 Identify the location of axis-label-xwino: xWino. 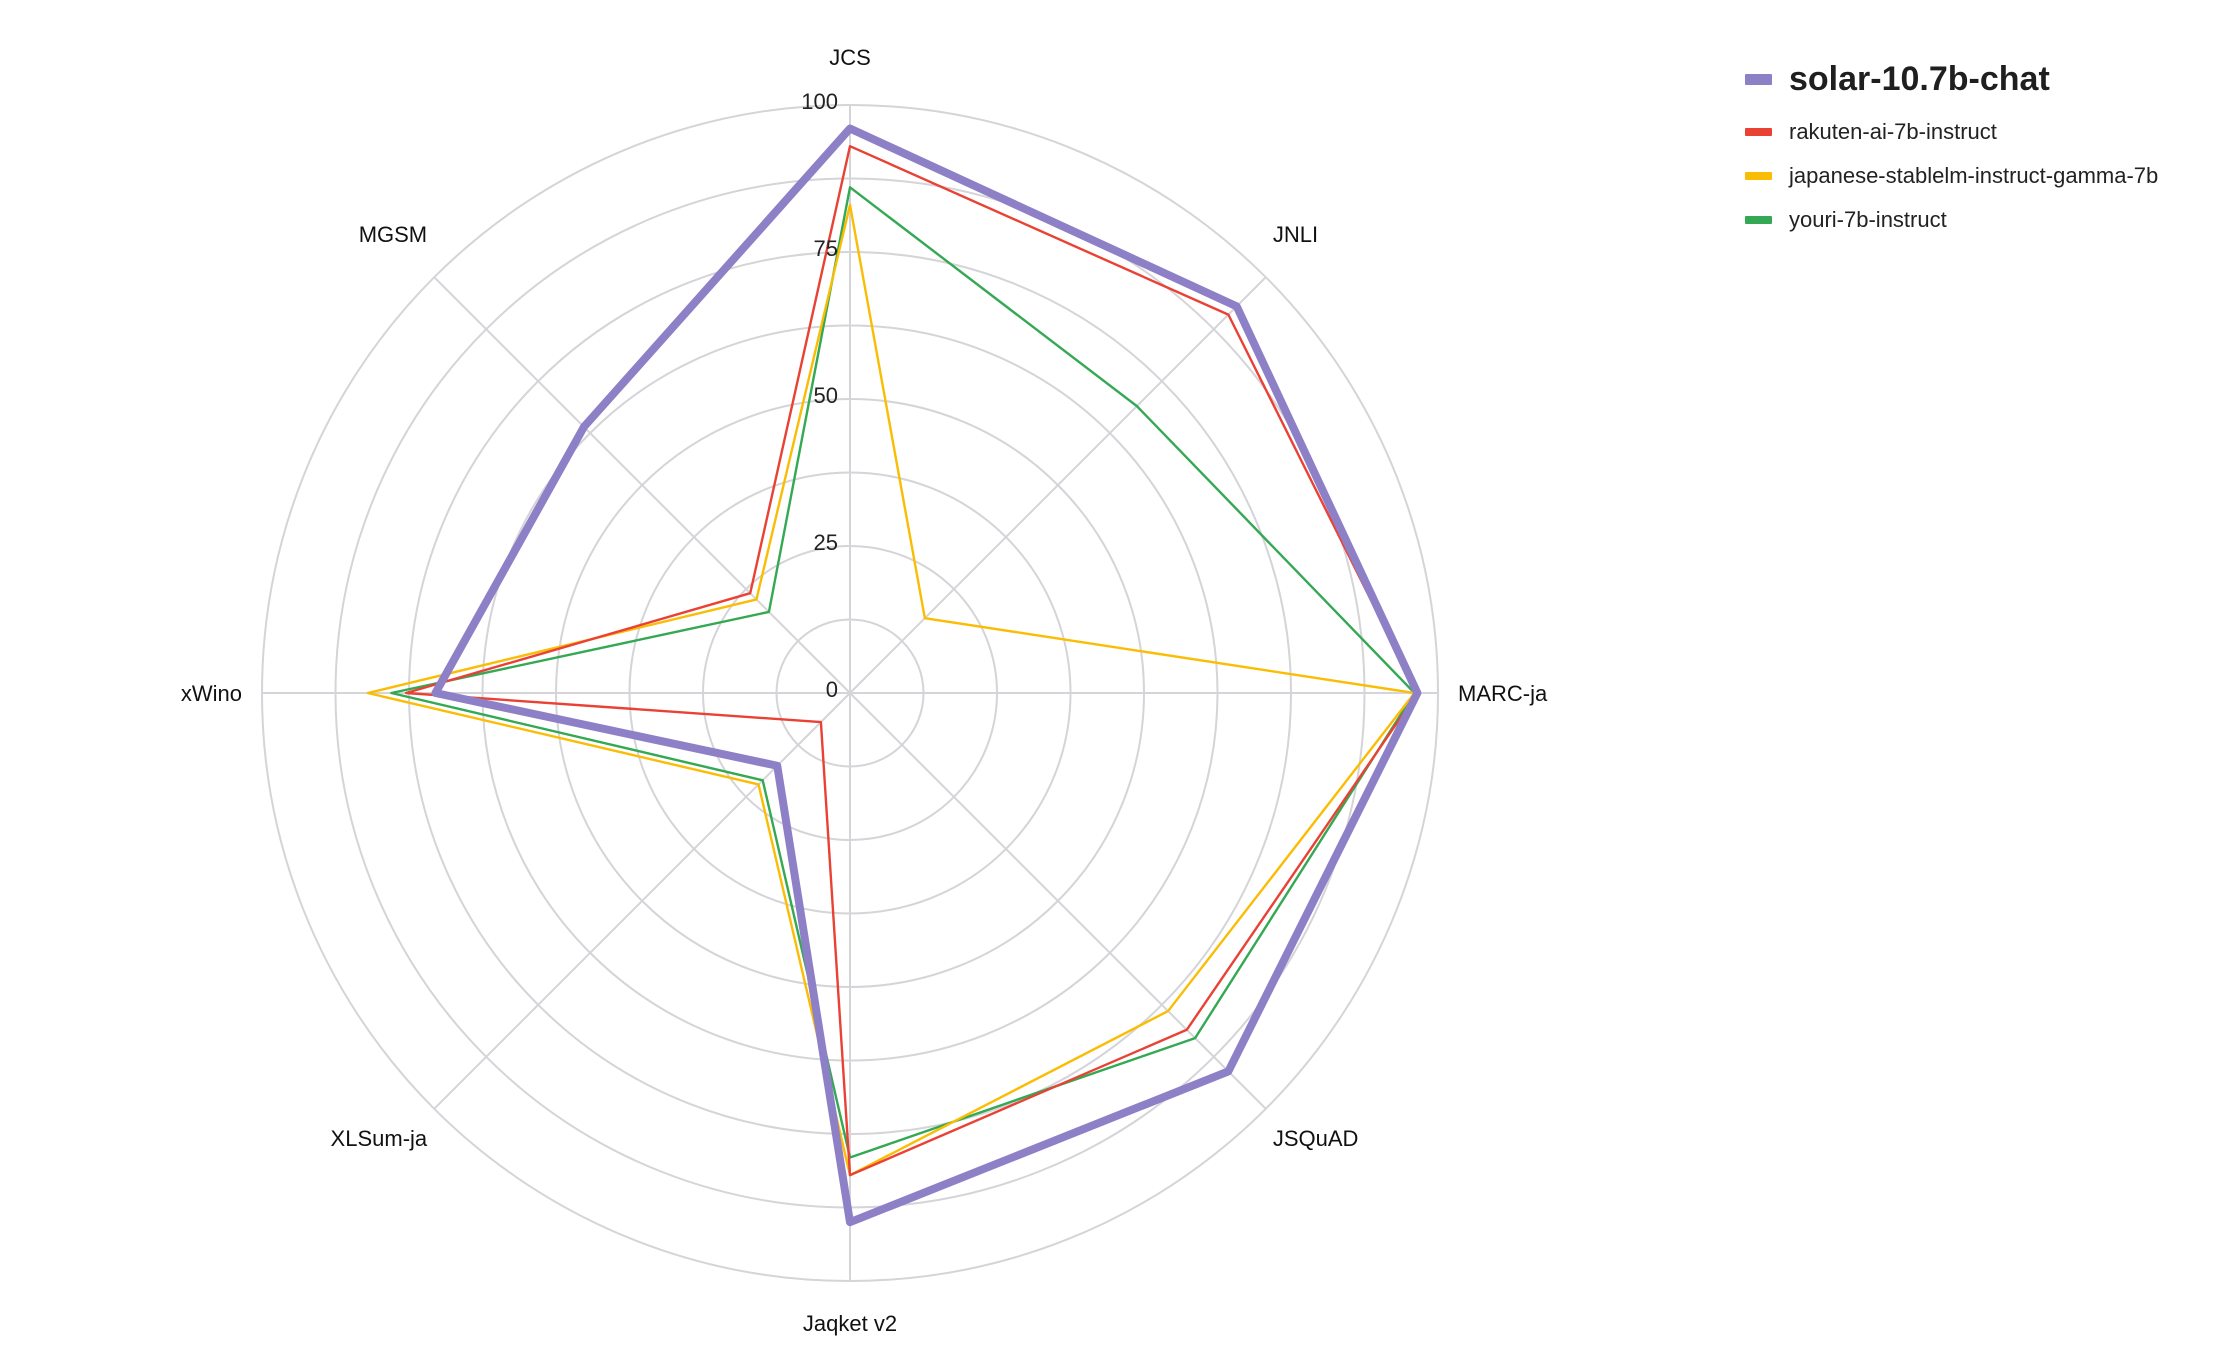
(211, 693).